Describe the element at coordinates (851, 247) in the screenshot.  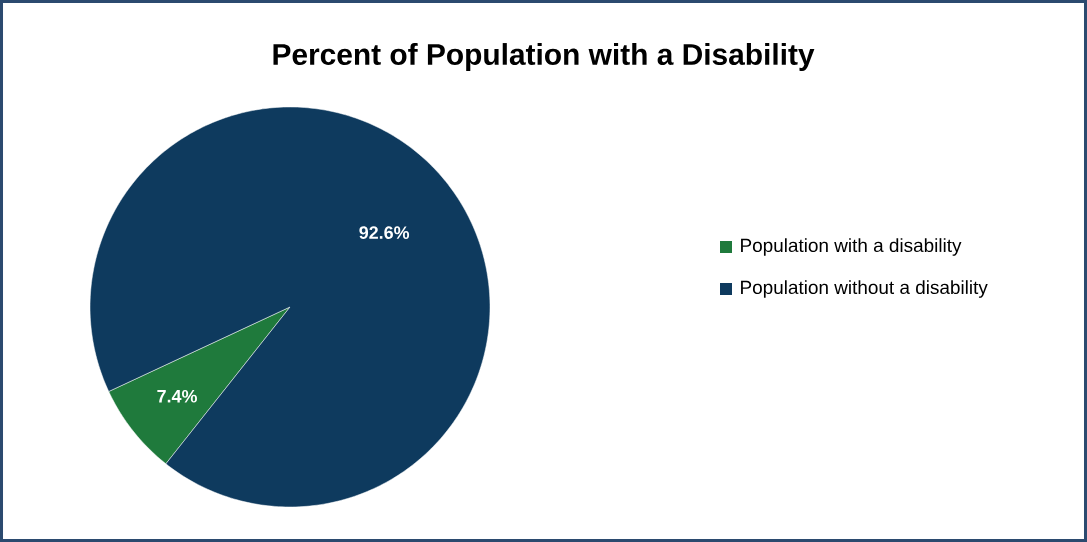
I see `legend-label: Population with a disability` at that location.